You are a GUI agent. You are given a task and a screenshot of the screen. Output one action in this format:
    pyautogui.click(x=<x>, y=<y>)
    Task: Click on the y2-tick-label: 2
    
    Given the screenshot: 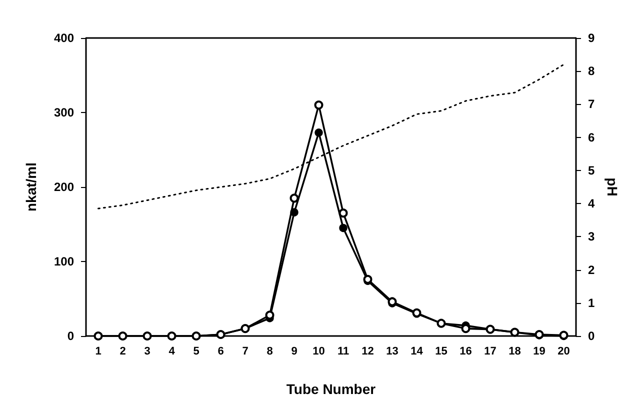 What is the action you would take?
    pyautogui.click(x=591, y=269)
    